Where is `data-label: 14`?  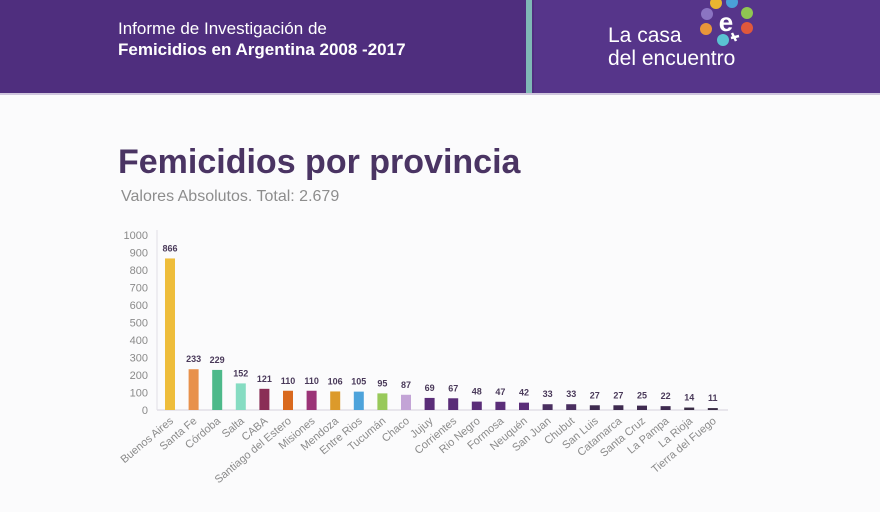
data-label: 14 is located at coordinates (689, 398).